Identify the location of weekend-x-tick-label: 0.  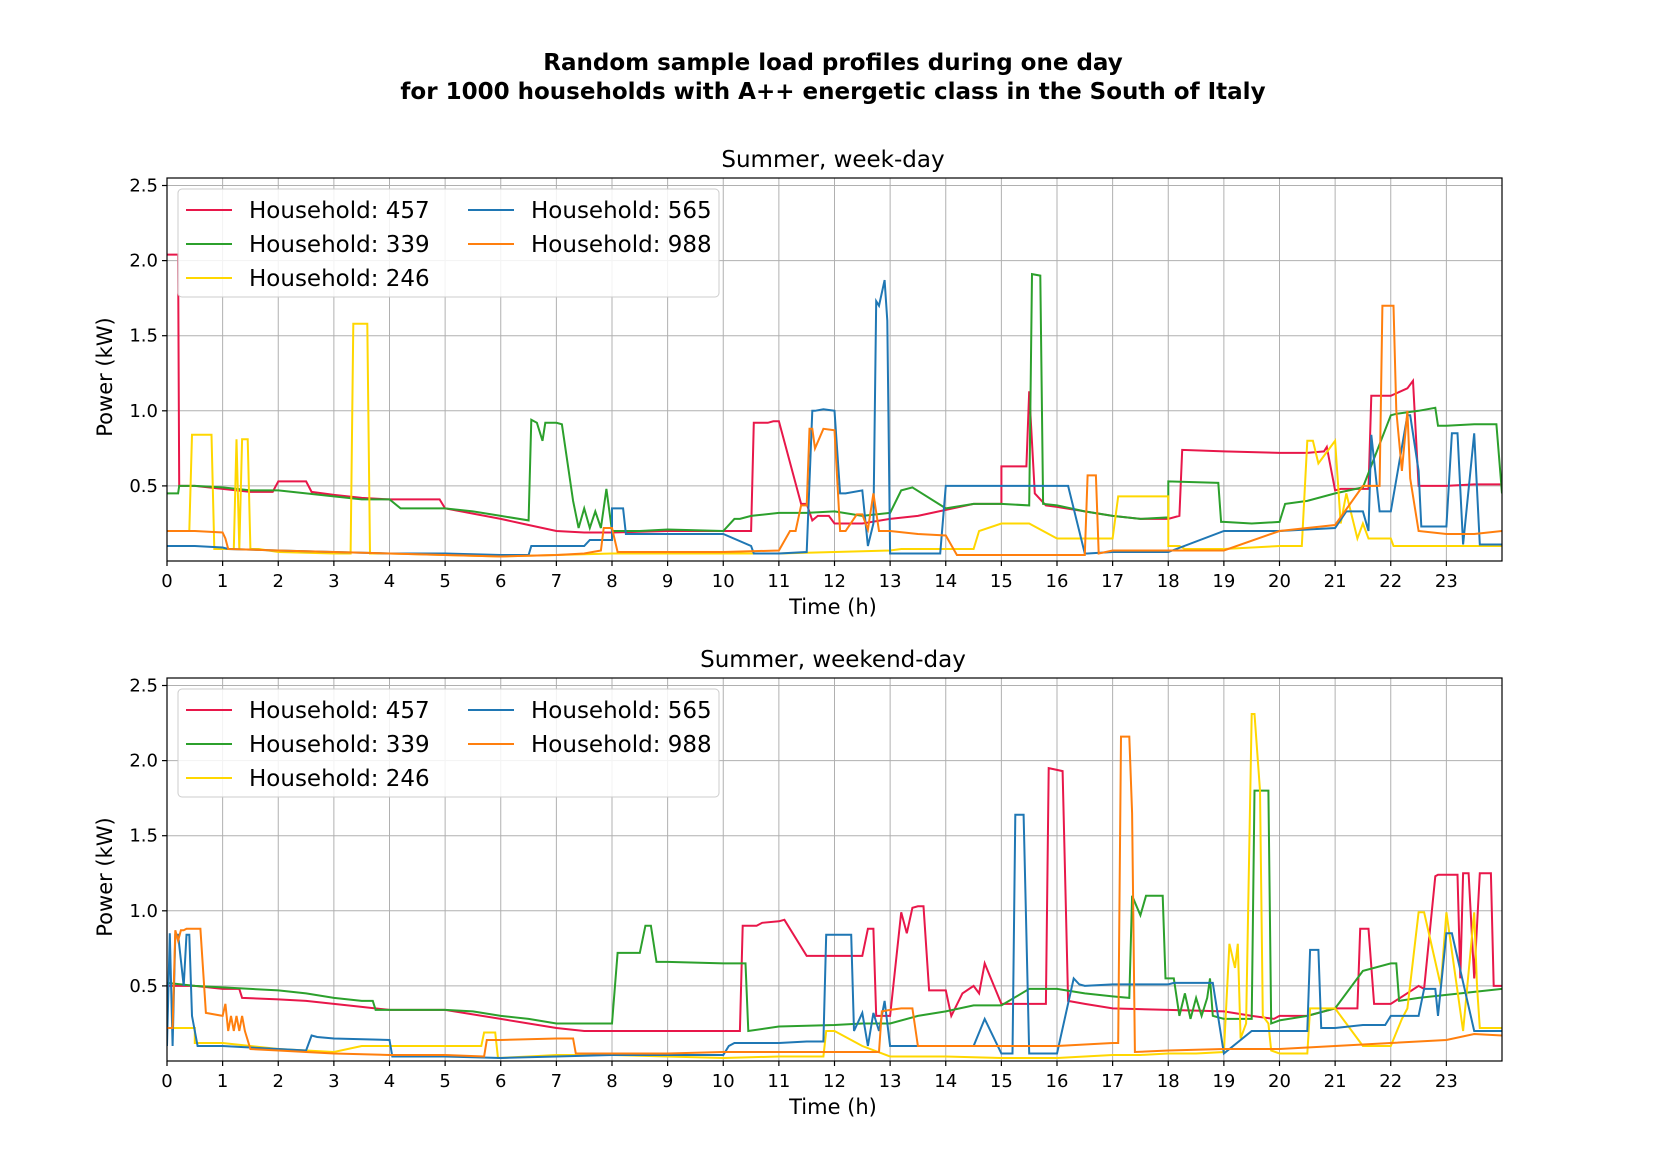
(166, 1081).